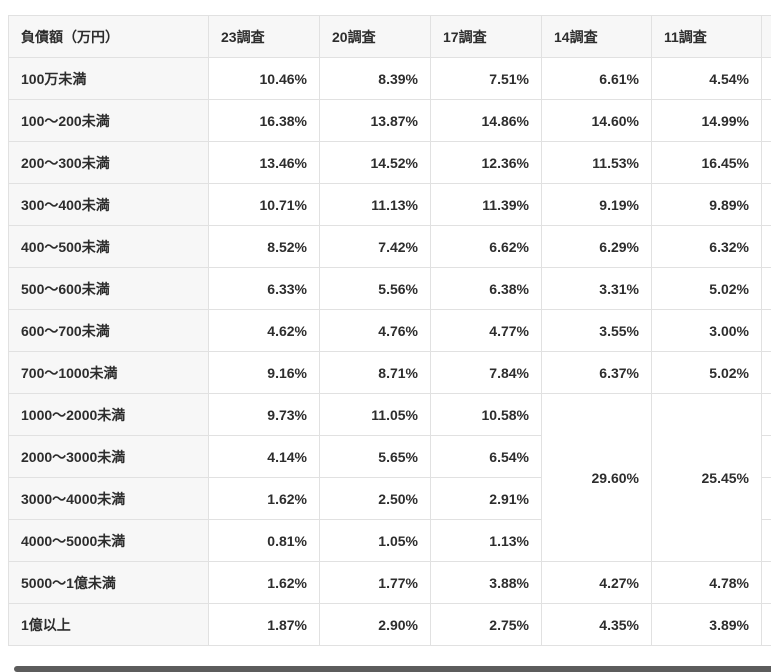 The height and width of the screenshot is (672, 771). I want to click on table-row: 100〜200未満 16.38% 13.87% 14.86% 14.60% 14.99%, so click(389, 120).